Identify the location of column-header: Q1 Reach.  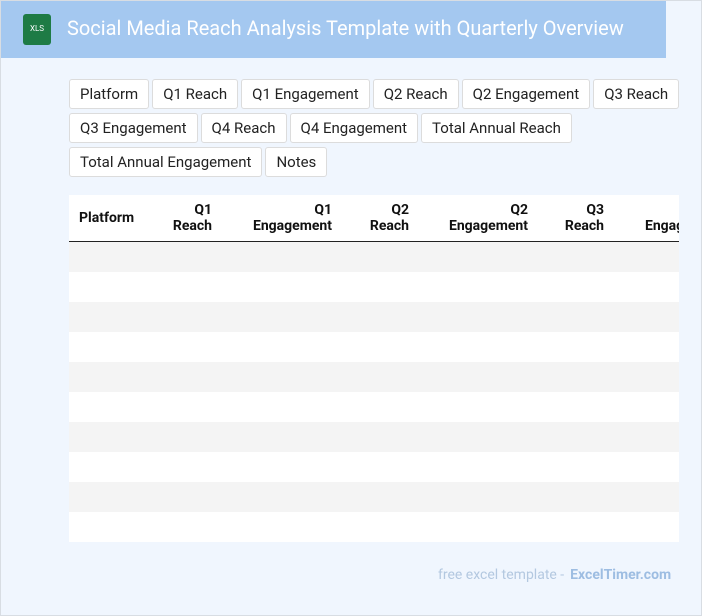
(190, 218).